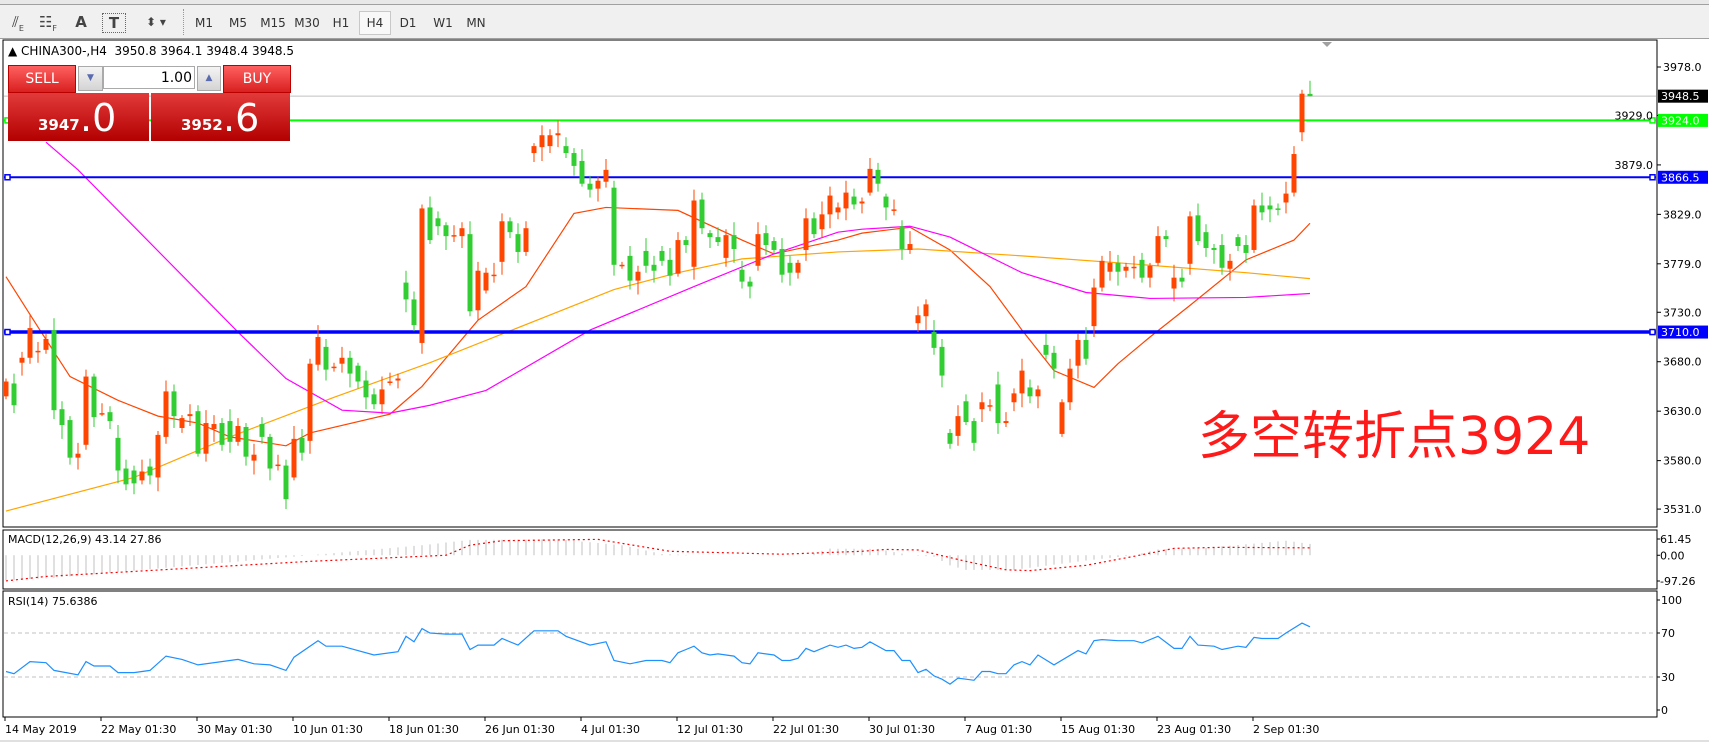 Image resolution: width=1709 pixels, height=742 pixels. What do you see at coordinates (443, 23) in the screenshot?
I see `timeframe-w1: W1` at bounding box center [443, 23].